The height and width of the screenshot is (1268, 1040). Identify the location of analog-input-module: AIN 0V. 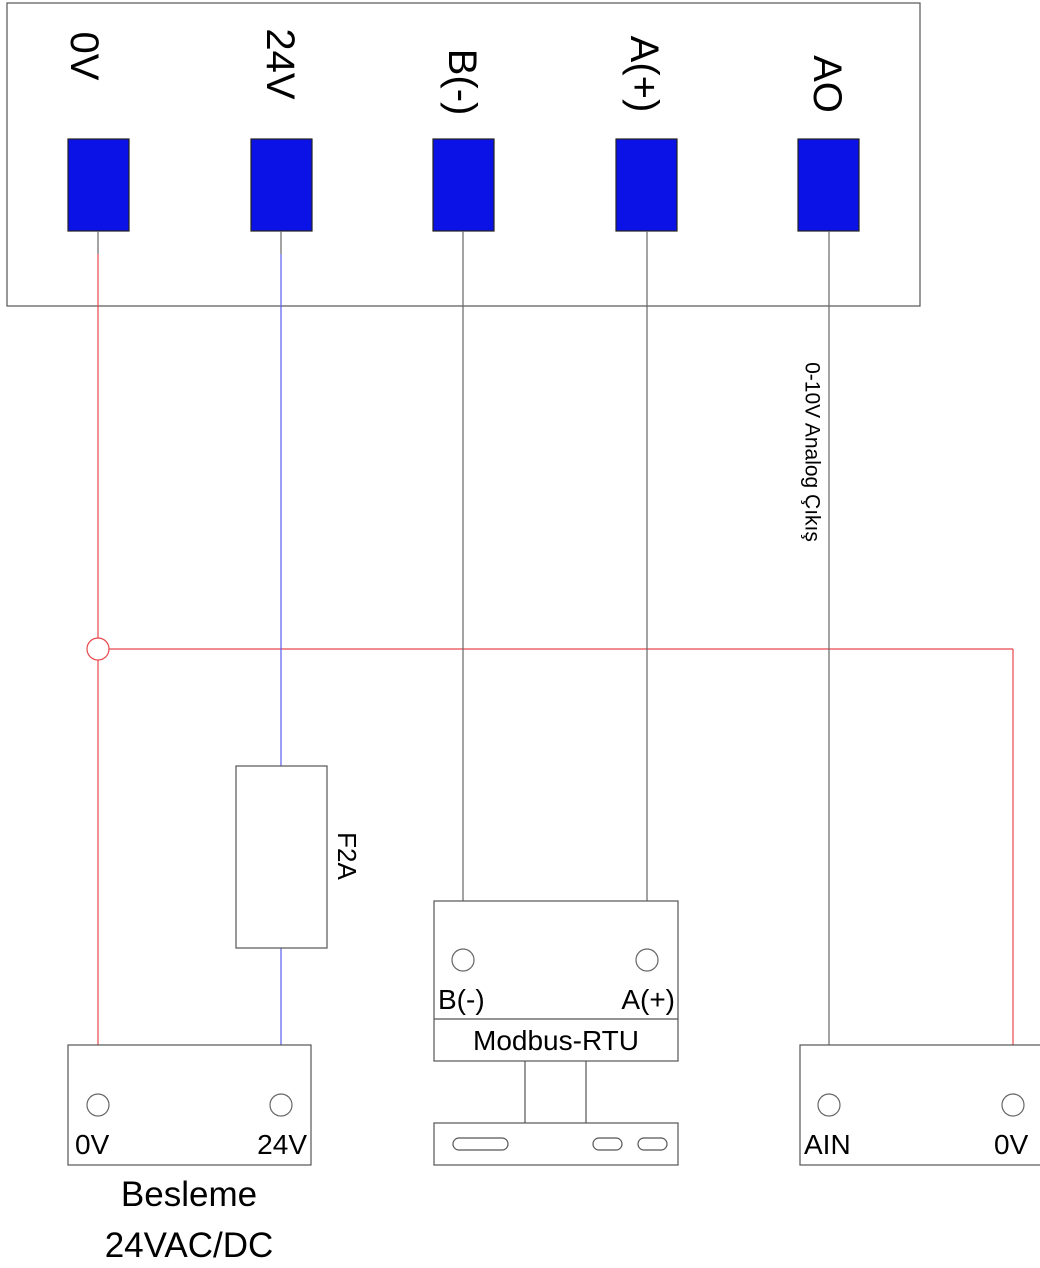
(919, 1105).